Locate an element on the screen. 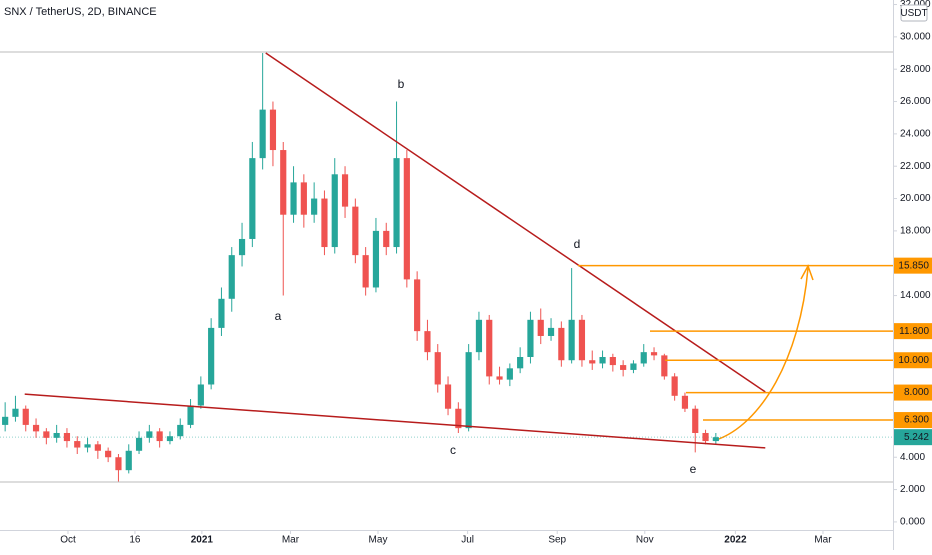 Image resolution: width=932 pixels, height=555 pixels. y-tick-label: 2.000 is located at coordinates (912, 489).